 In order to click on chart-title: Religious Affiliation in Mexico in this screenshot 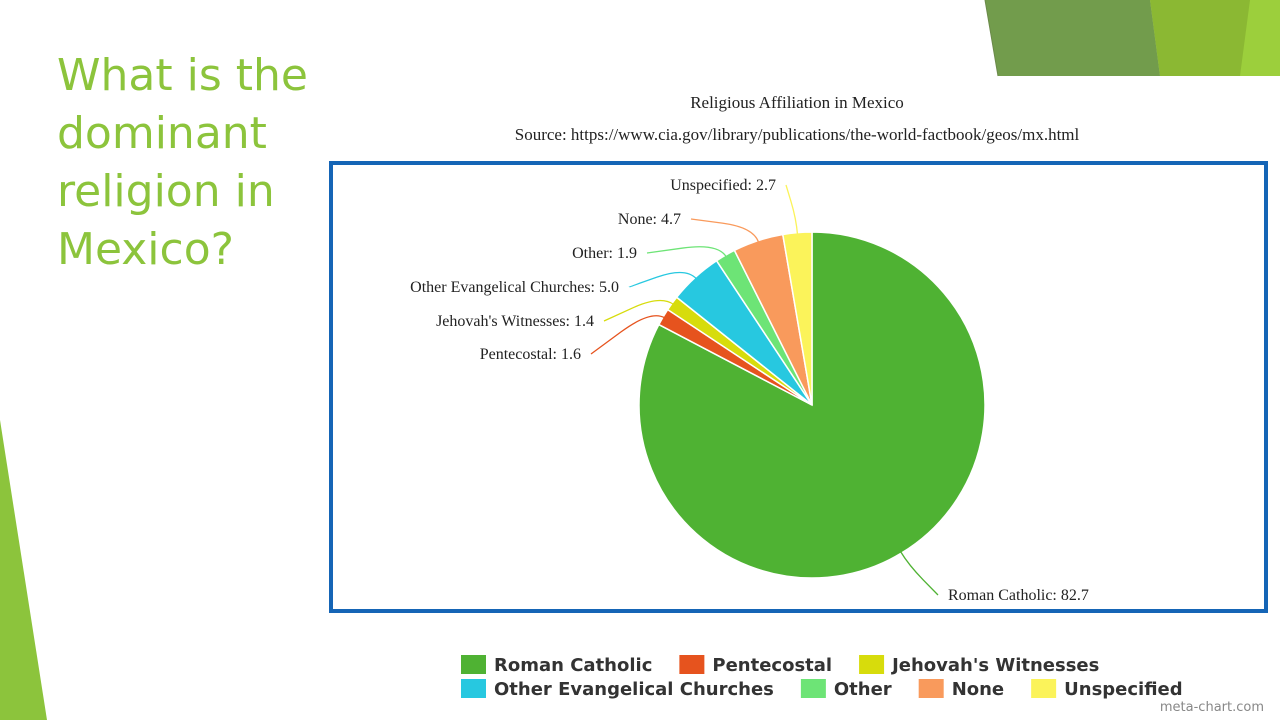, I will do `click(797, 102)`.